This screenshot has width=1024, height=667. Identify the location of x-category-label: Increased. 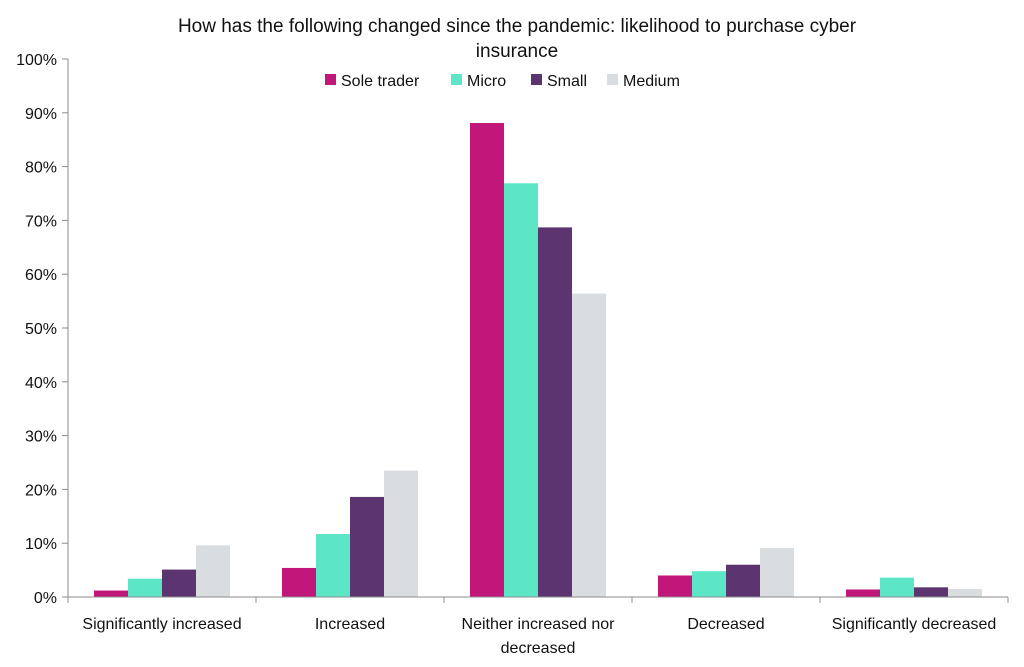
(350, 624).